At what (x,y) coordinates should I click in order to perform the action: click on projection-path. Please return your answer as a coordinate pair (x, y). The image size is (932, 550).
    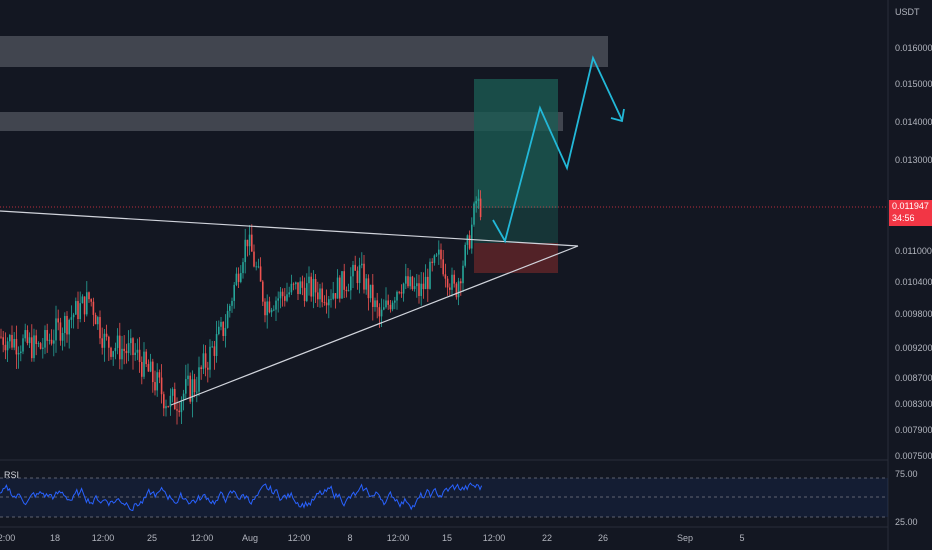
    Looking at the image, I should click on (557, 149).